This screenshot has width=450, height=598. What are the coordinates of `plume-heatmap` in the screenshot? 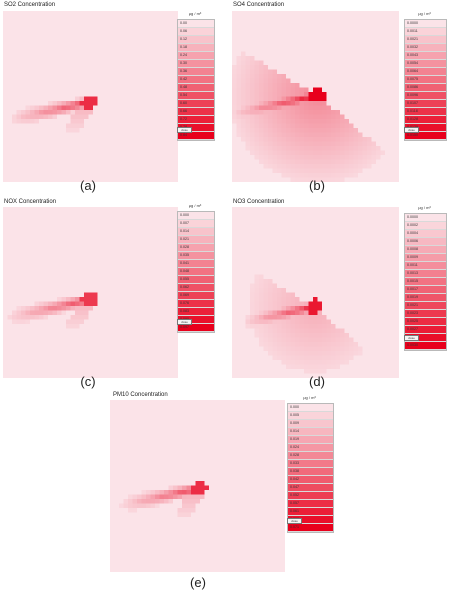 It's located at (52, 310).